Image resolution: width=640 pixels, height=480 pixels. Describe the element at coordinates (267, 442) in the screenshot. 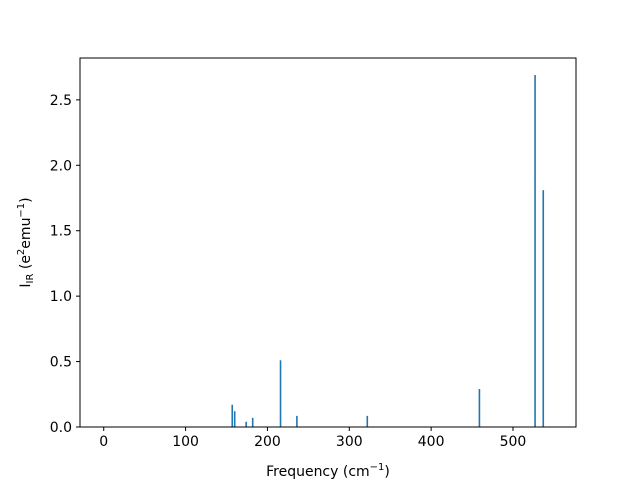

I see `x-tick-label: 200` at that location.